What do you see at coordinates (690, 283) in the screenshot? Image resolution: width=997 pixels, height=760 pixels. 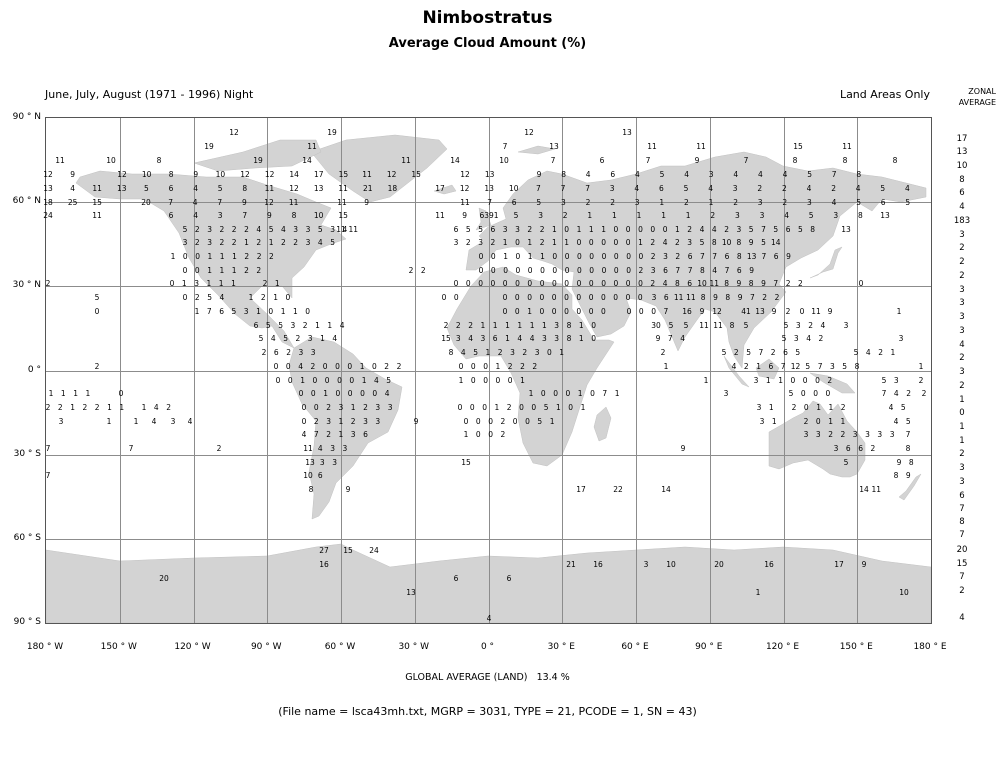 I see `cloud-amount-value: 6` at bounding box center [690, 283].